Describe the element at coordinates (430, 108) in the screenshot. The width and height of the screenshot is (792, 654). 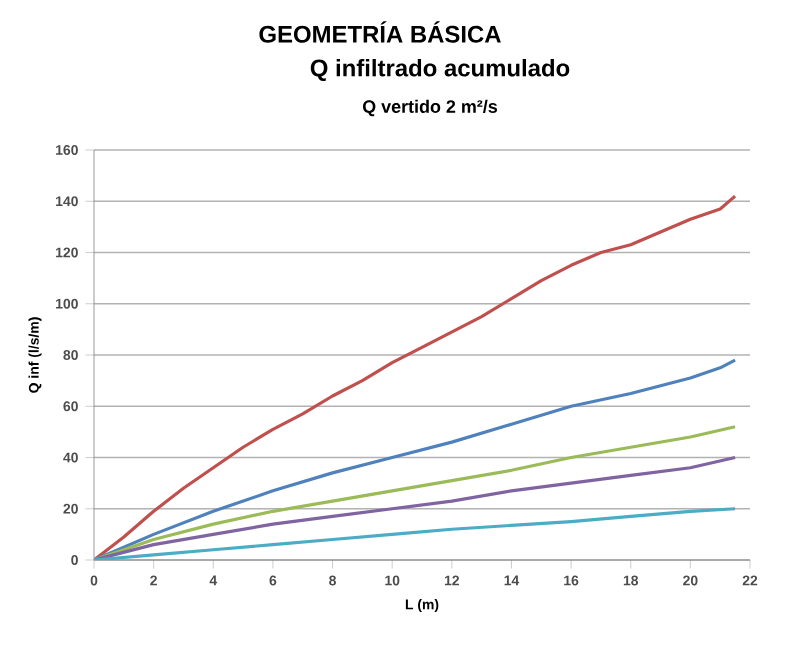
I see `text: Q vertido 2 m²/s` at that location.